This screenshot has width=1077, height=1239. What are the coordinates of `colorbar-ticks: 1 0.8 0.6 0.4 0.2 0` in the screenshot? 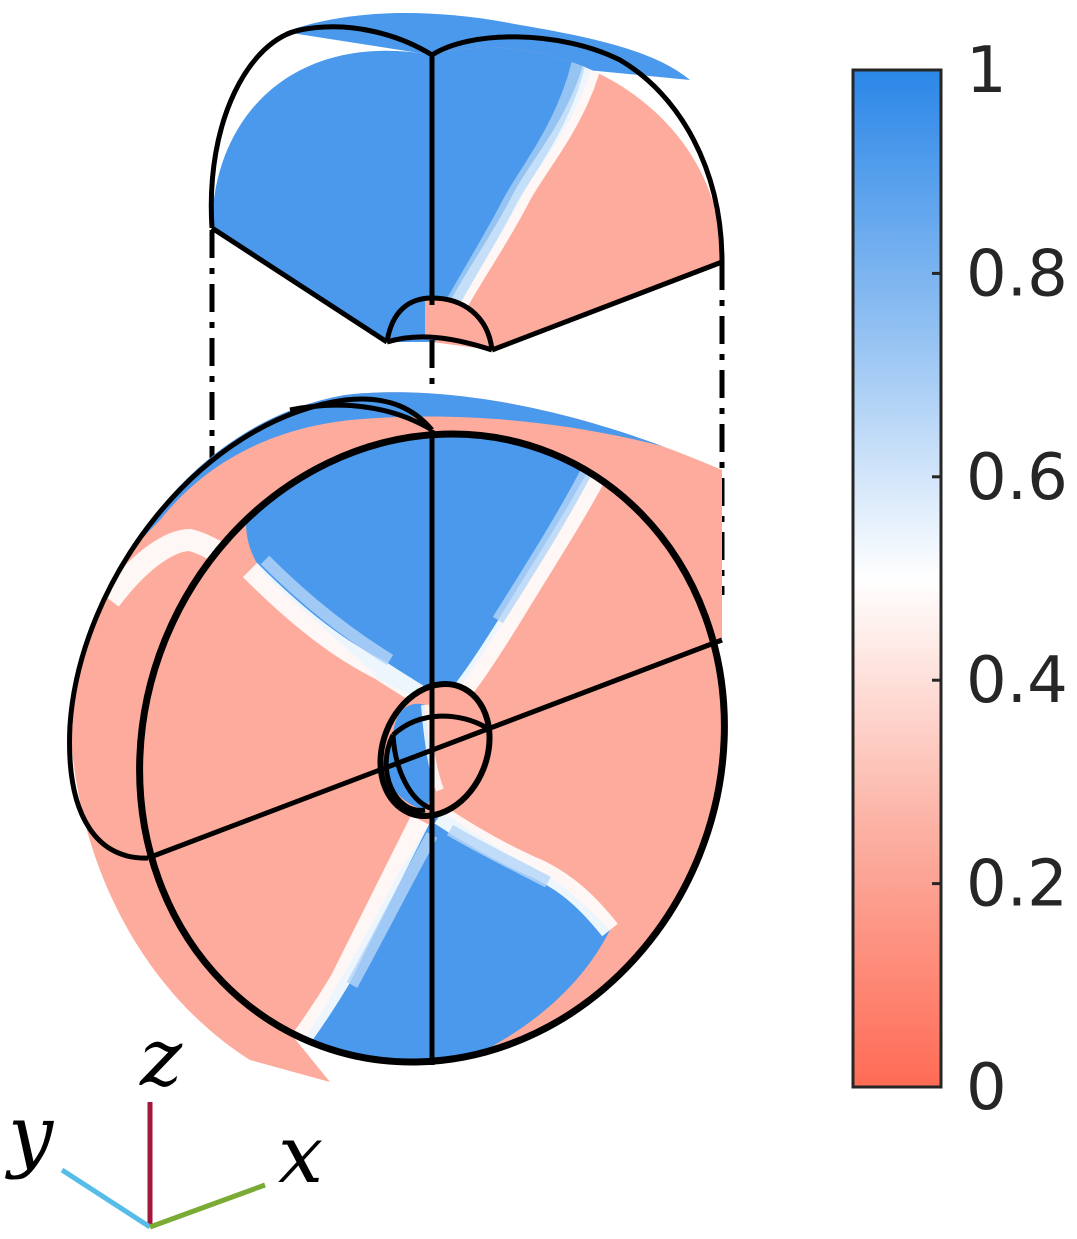 It's located at (1000, 579).